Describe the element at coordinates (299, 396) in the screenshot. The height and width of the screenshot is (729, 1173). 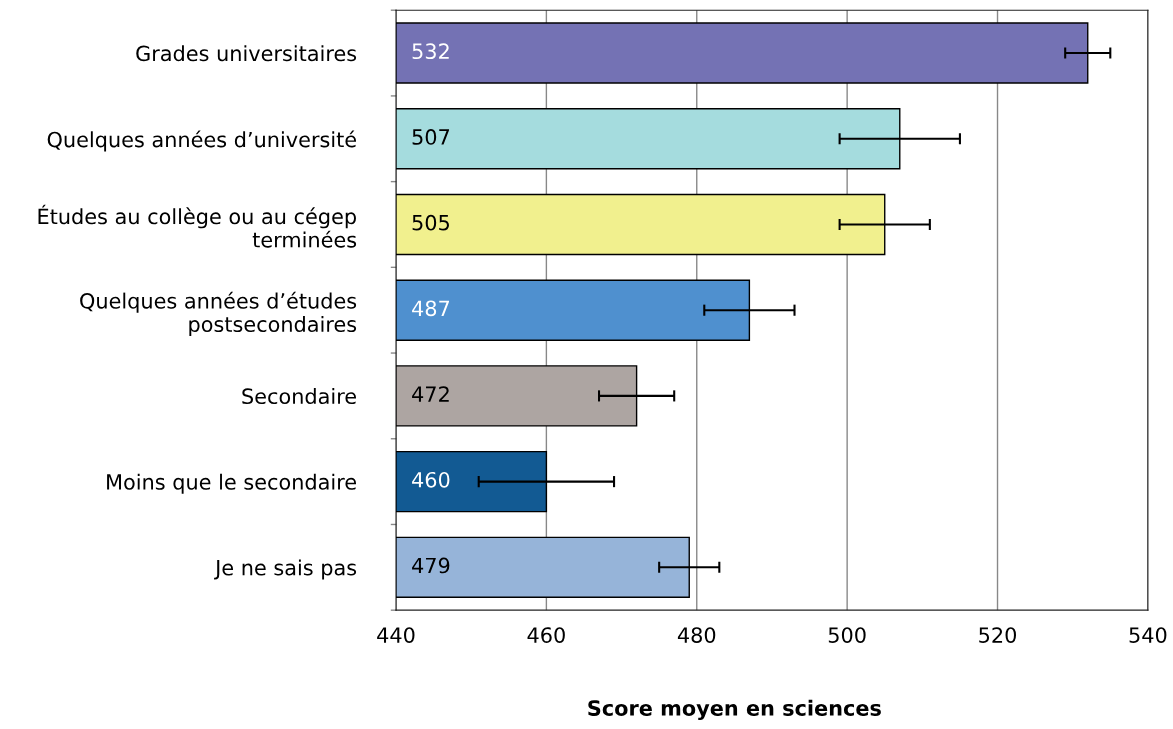
I see `y-tick-label: Secondaire` at that location.